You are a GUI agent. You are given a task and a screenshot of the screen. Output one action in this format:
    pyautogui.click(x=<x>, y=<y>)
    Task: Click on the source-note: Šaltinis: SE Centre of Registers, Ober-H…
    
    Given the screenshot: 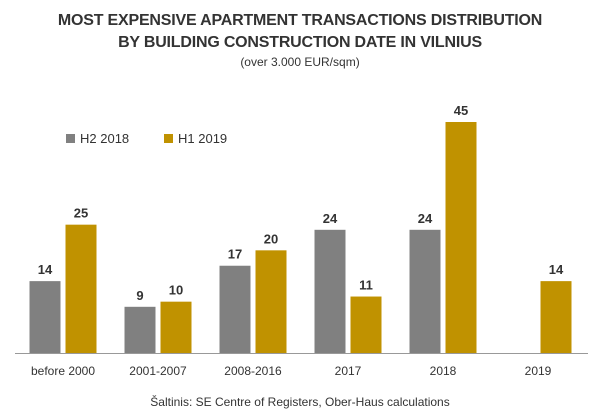 What is the action you would take?
    pyautogui.click(x=300, y=402)
    